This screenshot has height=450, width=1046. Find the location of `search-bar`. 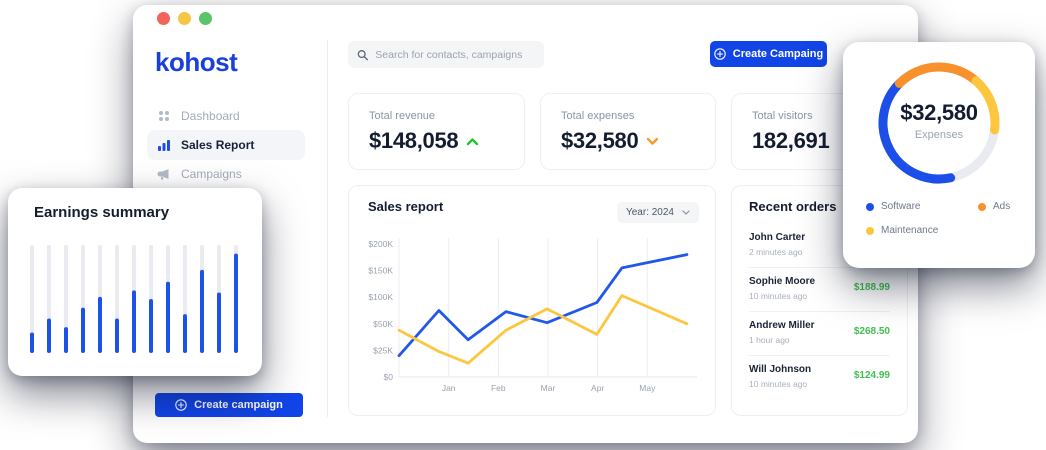

search-bar is located at coordinates (446, 54).